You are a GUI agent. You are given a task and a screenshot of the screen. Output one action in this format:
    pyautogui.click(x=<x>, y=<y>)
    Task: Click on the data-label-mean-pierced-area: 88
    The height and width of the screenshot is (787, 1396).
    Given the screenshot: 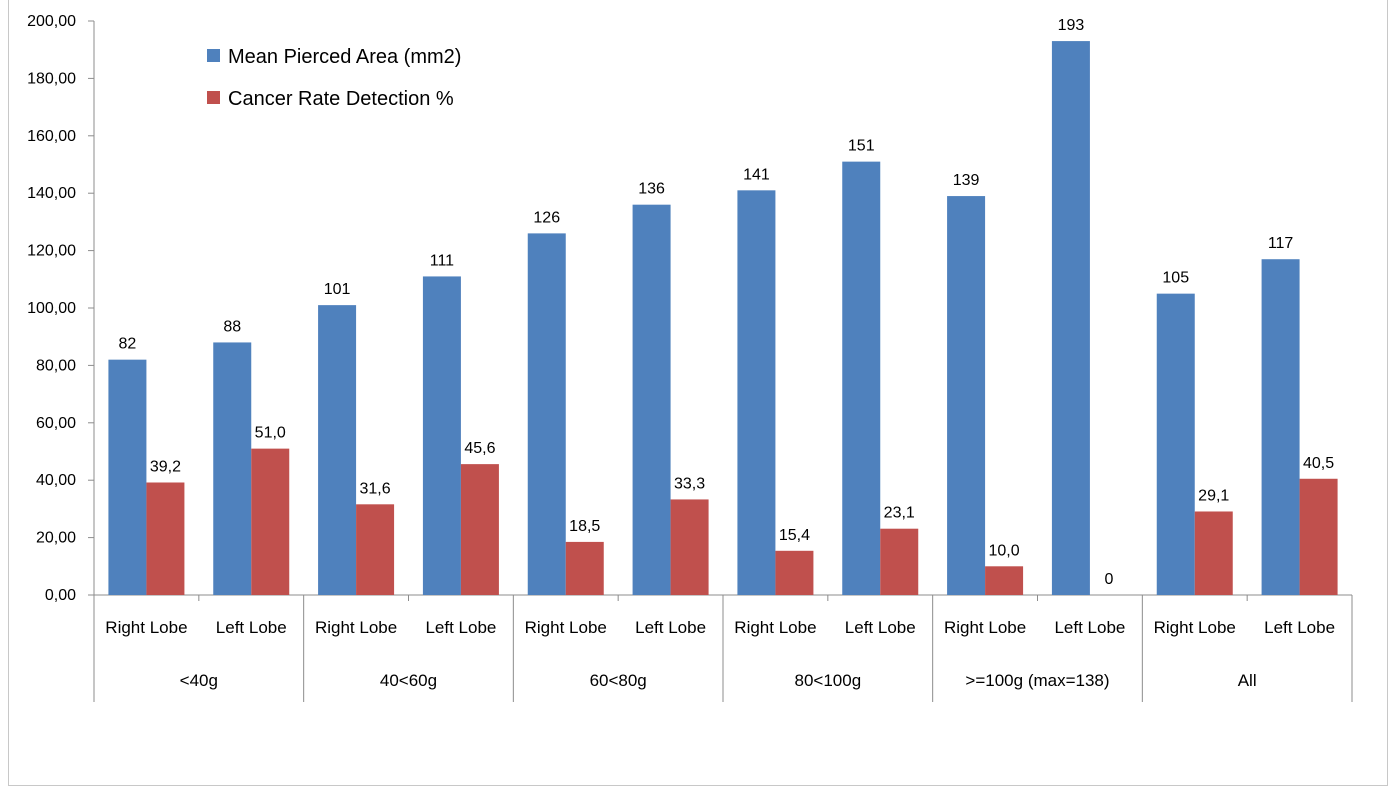 What is the action you would take?
    pyautogui.click(x=232, y=326)
    